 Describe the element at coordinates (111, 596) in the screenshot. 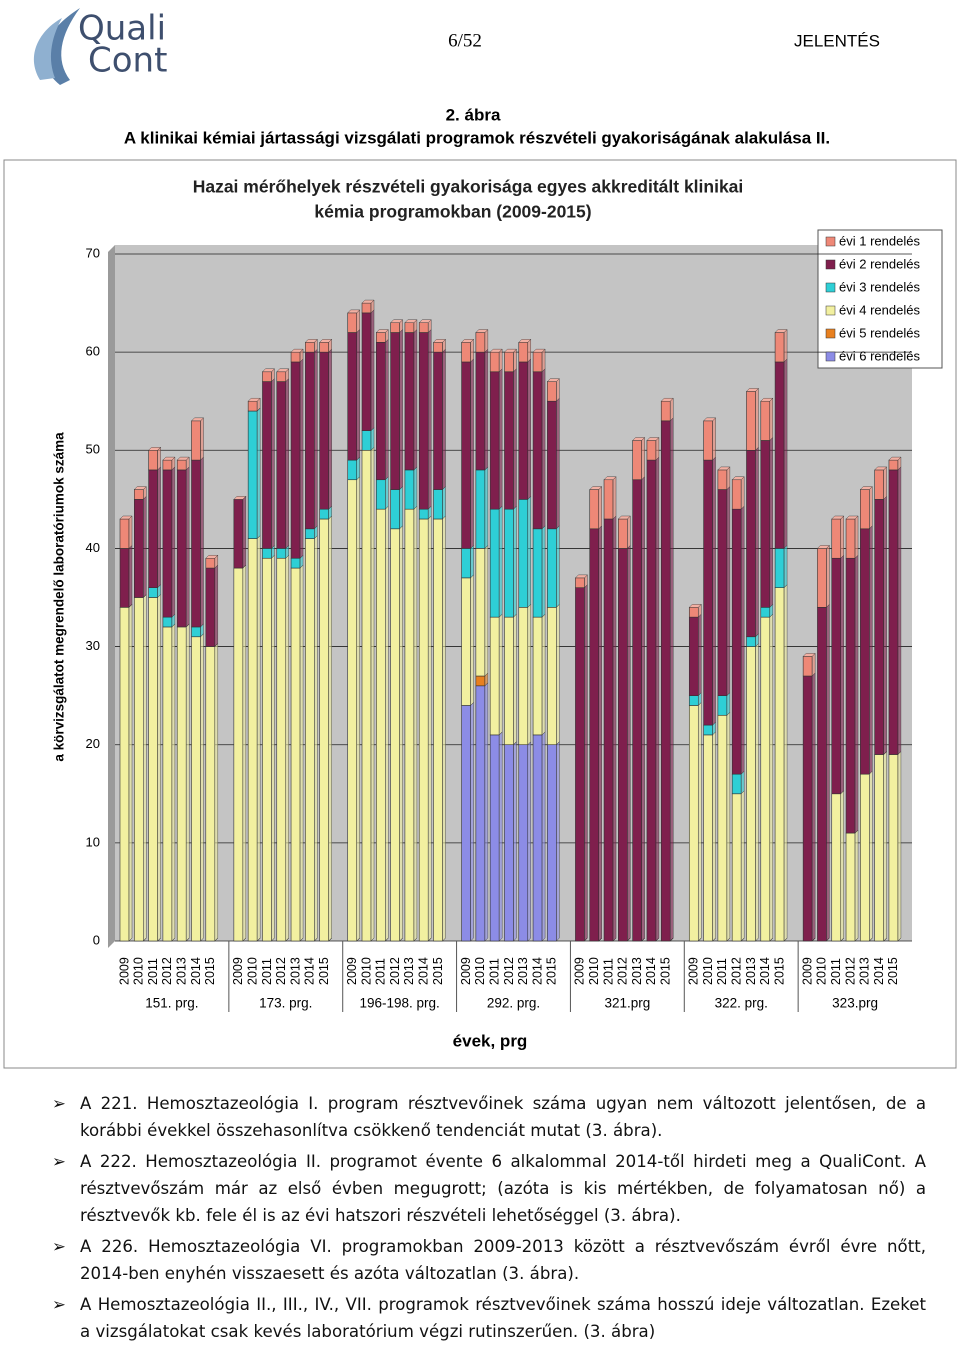

I see `plot-side-wall` at that location.